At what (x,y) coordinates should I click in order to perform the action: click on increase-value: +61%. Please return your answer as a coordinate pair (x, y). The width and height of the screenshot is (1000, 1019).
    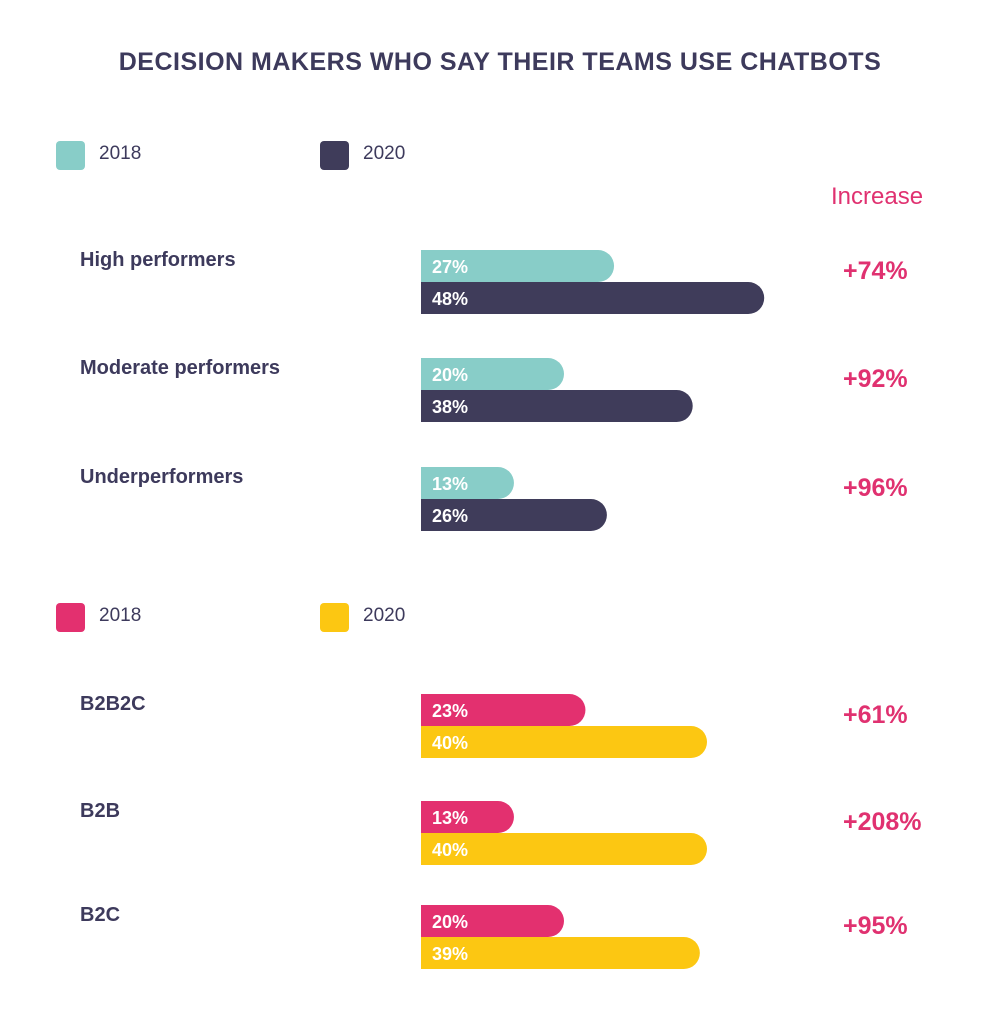
    Looking at the image, I should click on (875, 715).